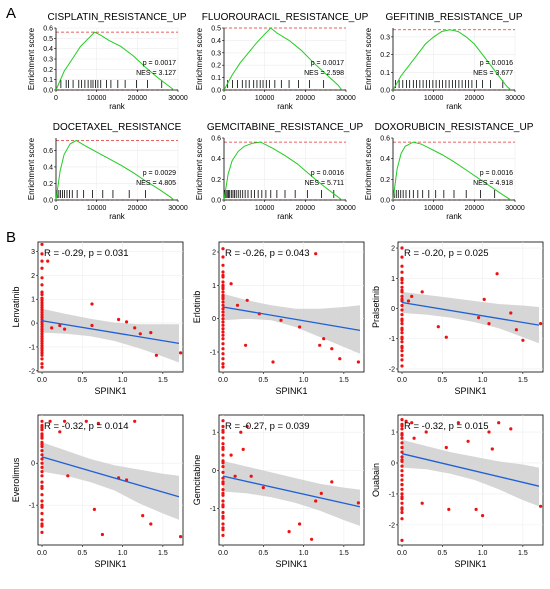 This screenshot has width=550, height=589. Describe the element at coordinates (178, 208) in the screenshot. I see `x-tick-label: 30000` at that location.